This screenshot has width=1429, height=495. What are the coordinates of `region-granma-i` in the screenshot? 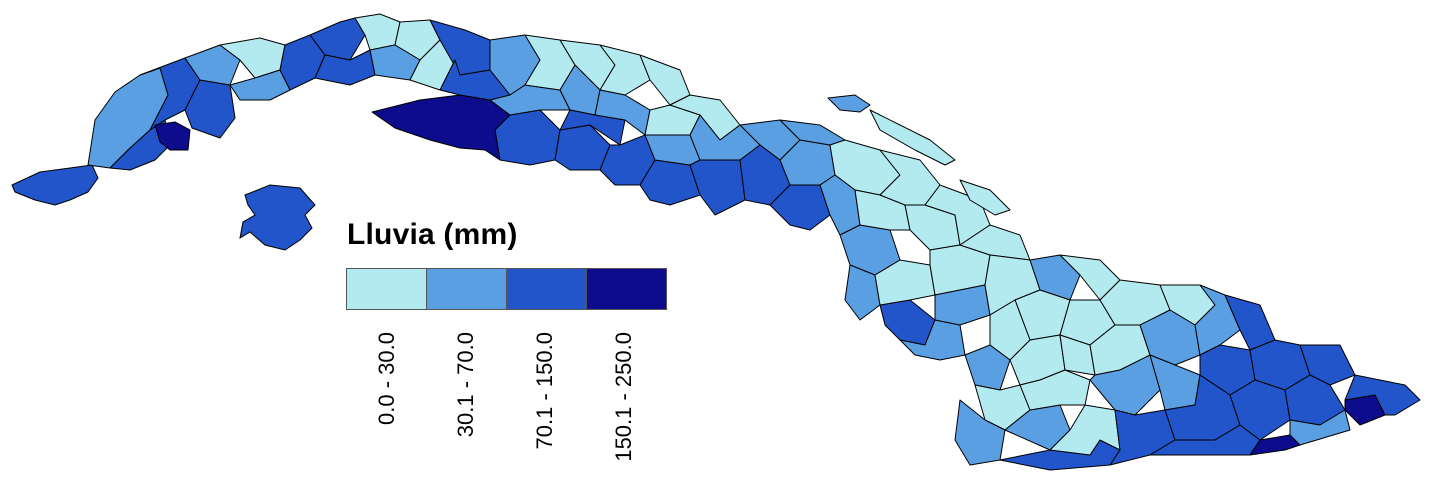 It's located at (1085, 430).